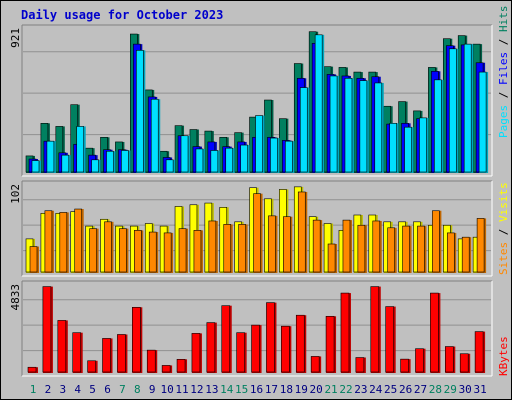  Describe the element at coordinates (122, 389) in the screenshot. I see `day-label: 7` at that location.